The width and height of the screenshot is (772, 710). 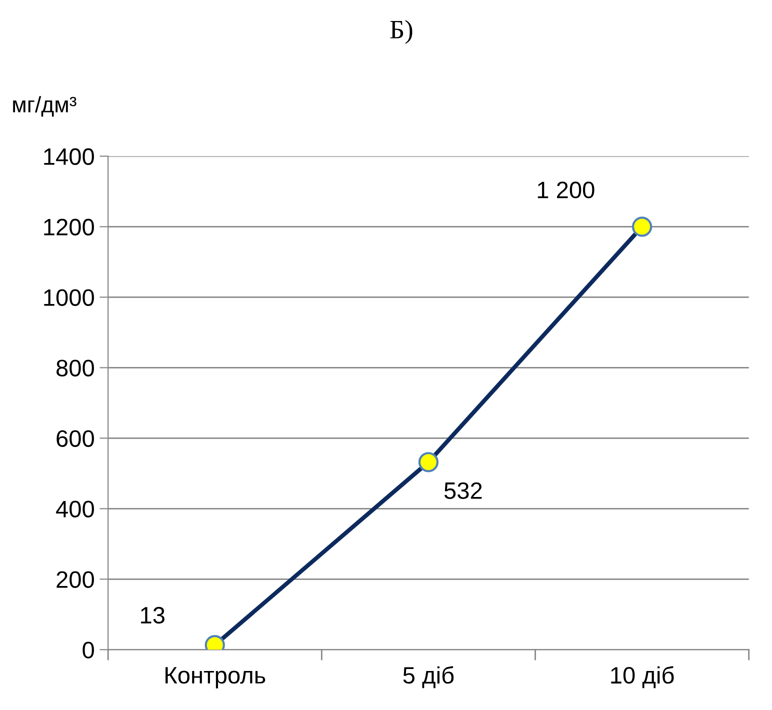 I want to click on y-tick-label: 800, so click(x=75, y=368).